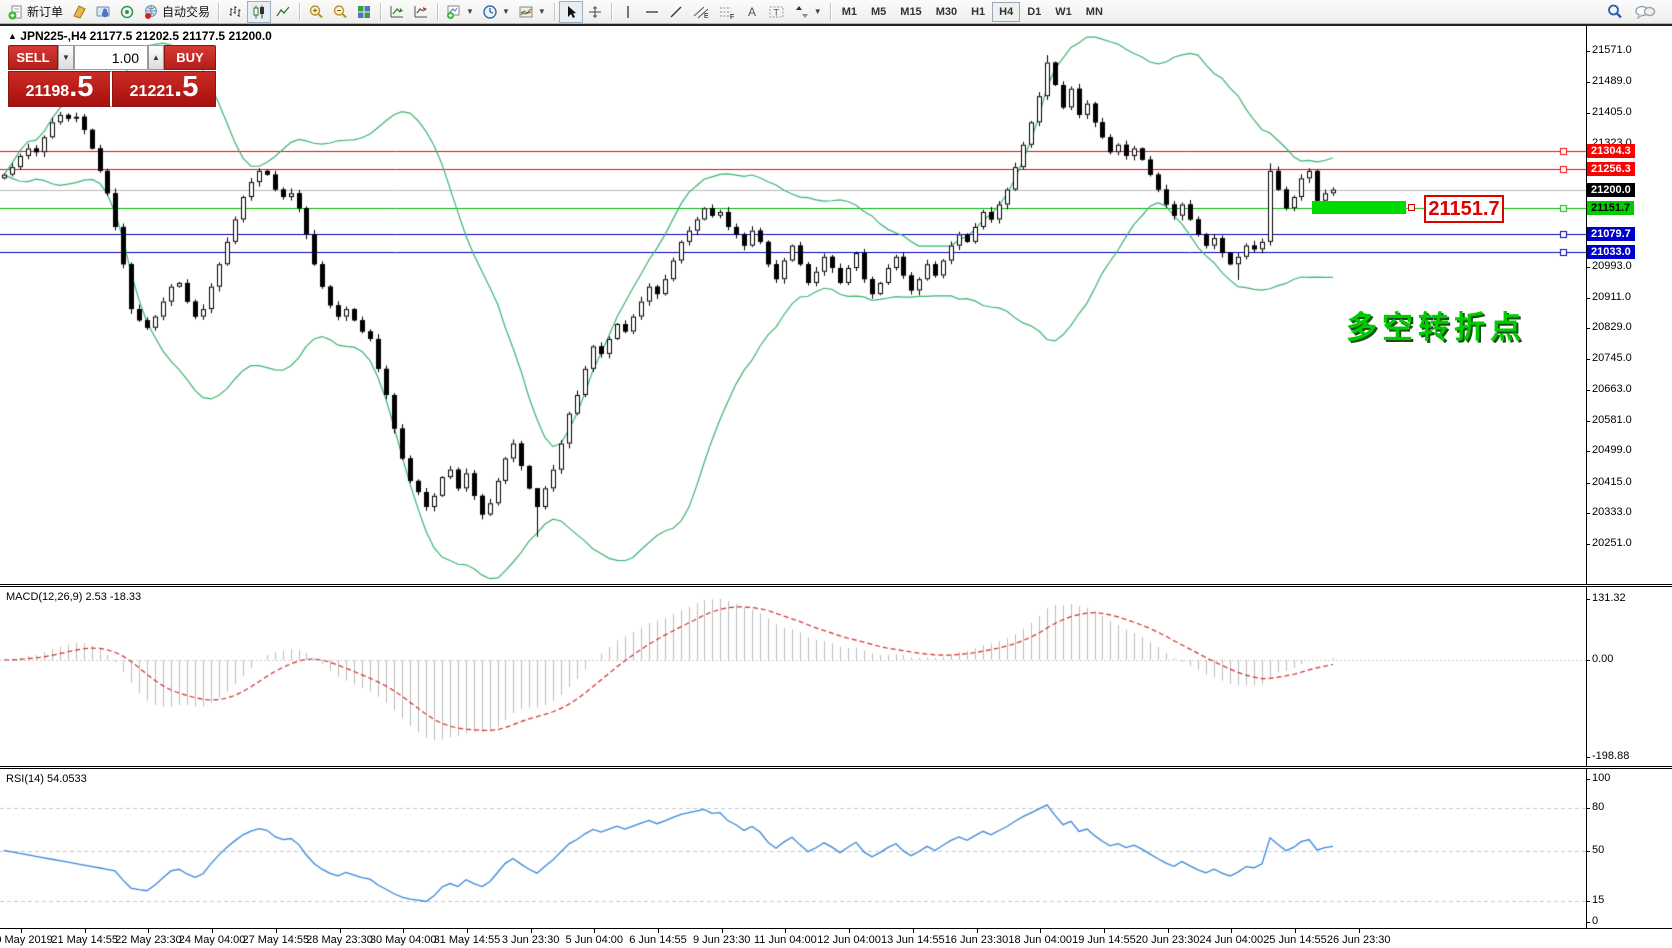  I want to click on zoom-in-button, so click(316, 12).